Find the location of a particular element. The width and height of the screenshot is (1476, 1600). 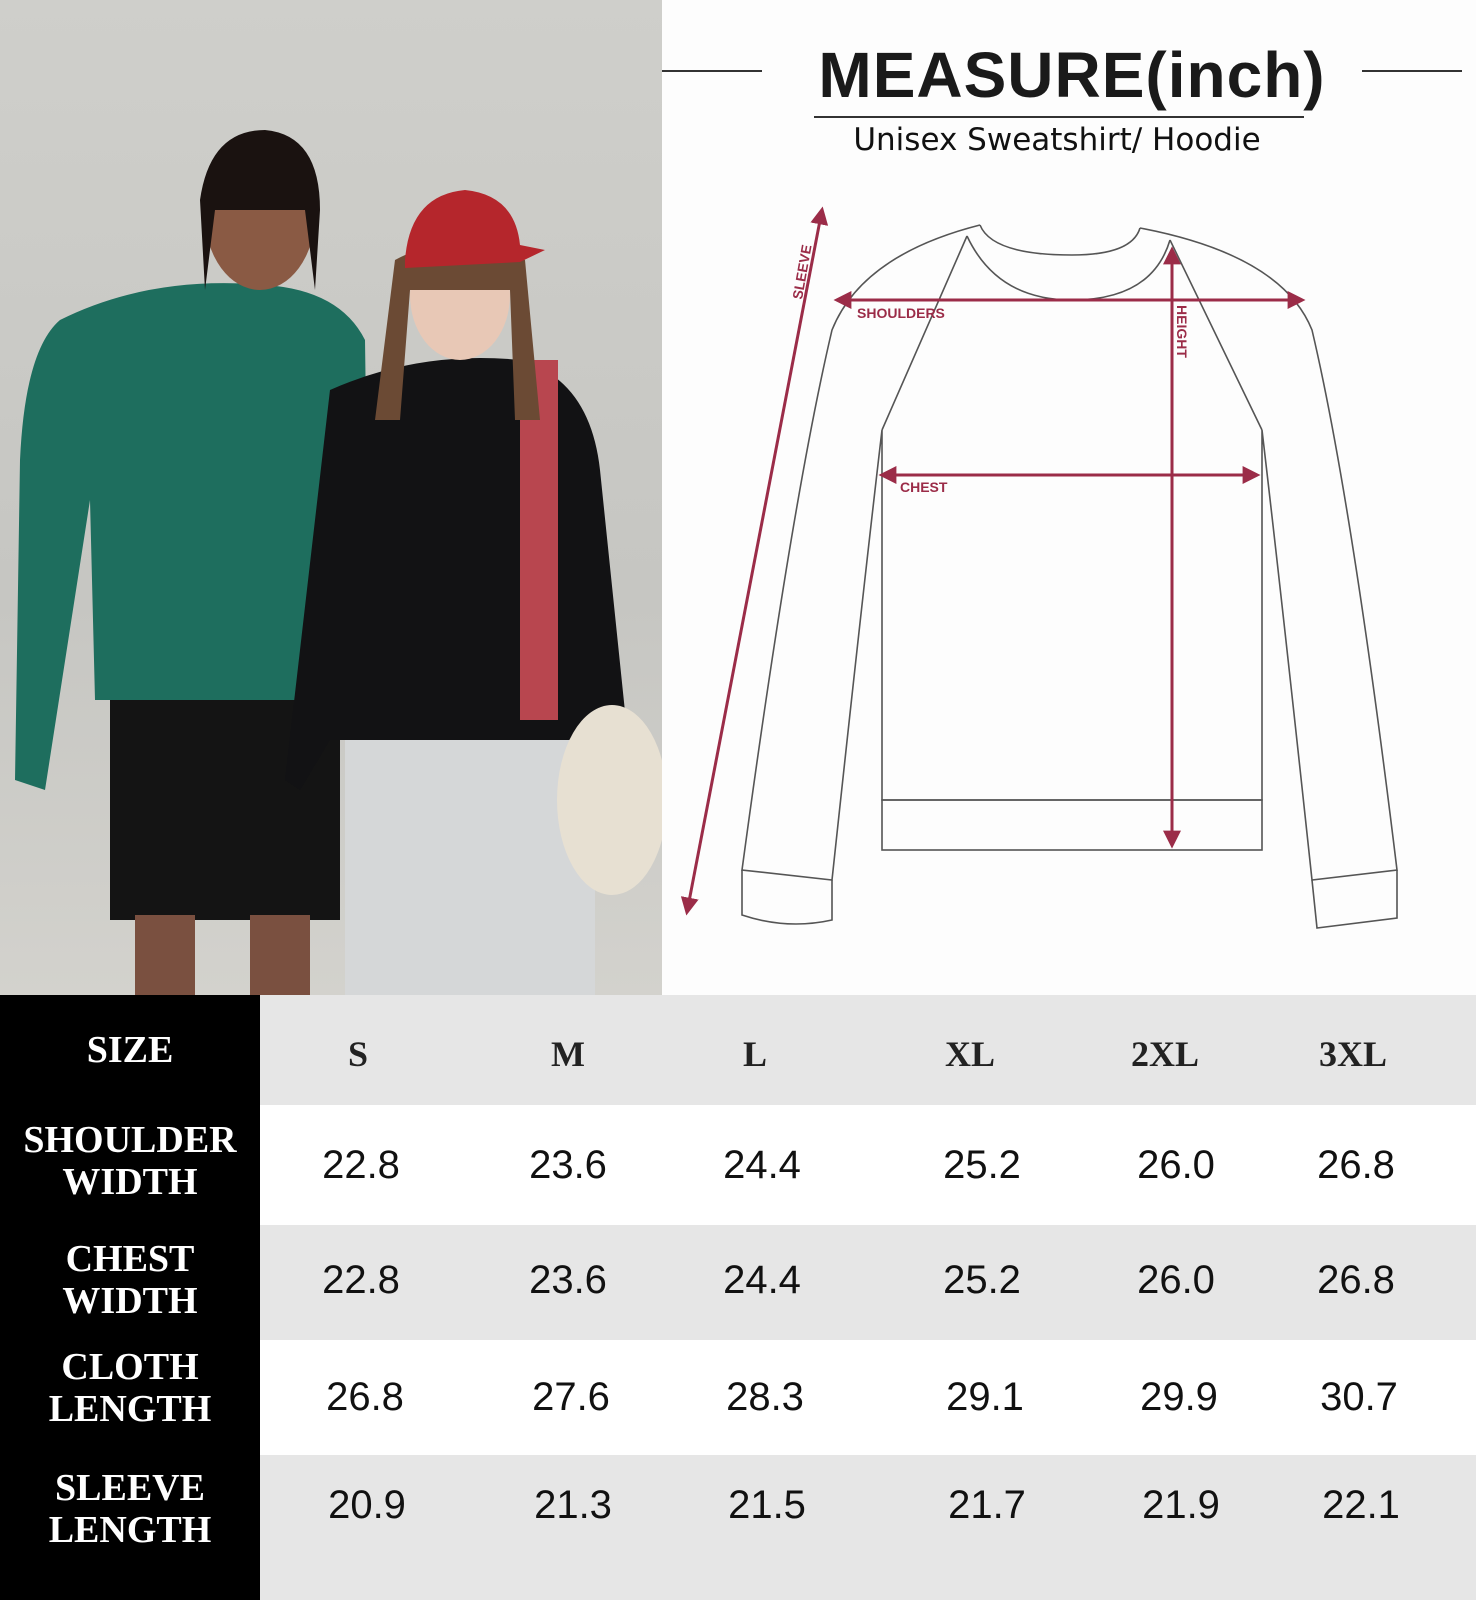

table-row: 26.8 27.6 28.3 29.1 29.9 30.7 is located at coordinates (868, 1397).